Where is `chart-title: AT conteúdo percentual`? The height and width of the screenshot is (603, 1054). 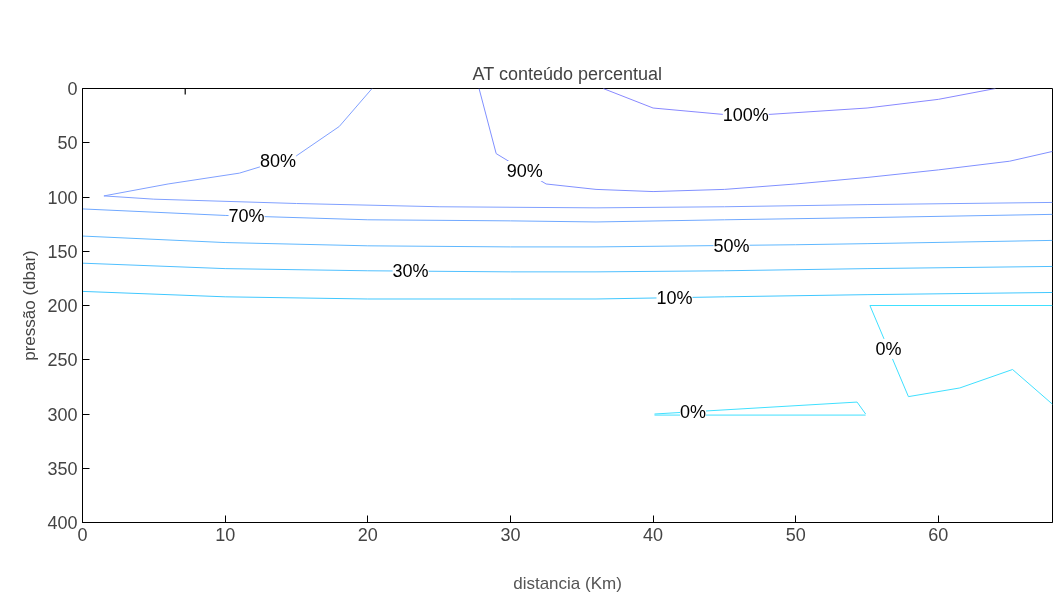
chart-title: AT conteúdo percentual is located at coordinates (567, 73).